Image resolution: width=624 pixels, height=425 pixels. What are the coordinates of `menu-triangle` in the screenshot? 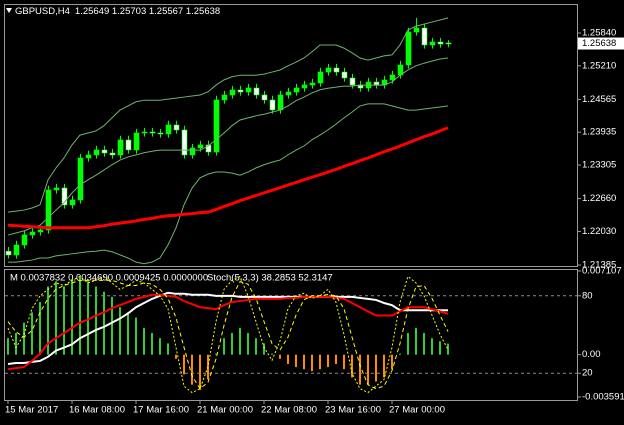 It's located at (9, 10).